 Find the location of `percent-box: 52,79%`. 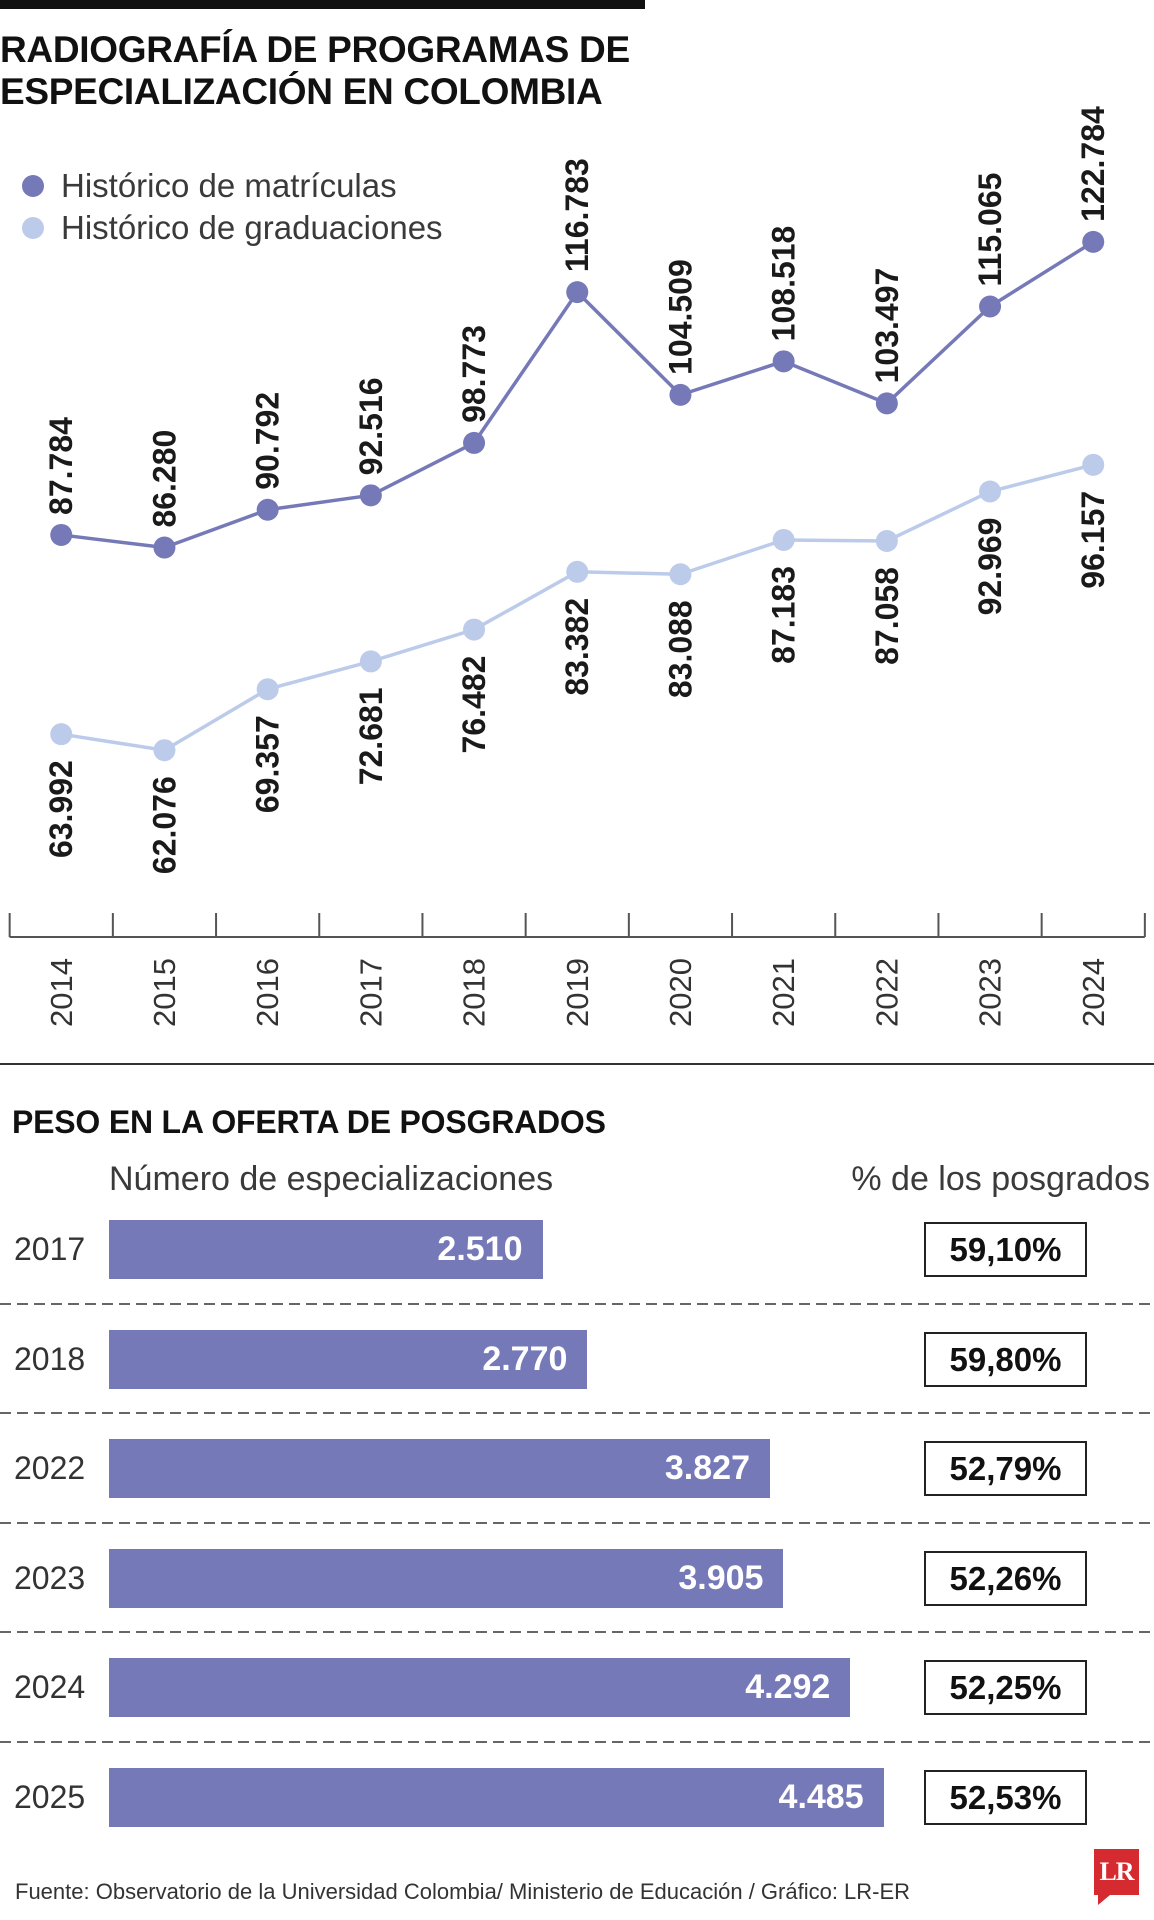

percent-box: 52,79% is located at coordinates (1005, 1469).